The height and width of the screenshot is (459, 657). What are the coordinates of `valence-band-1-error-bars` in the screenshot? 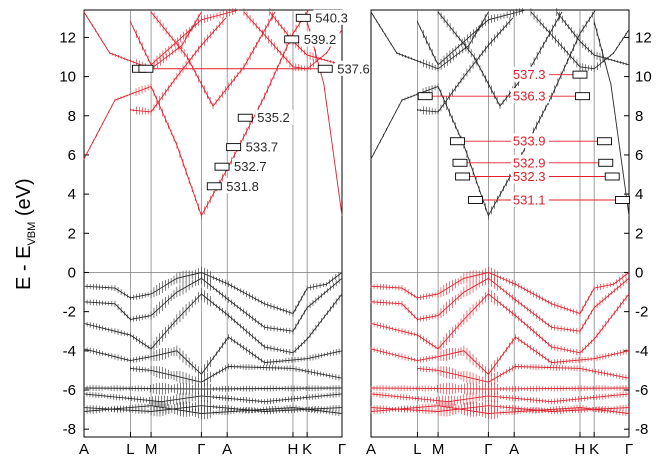 It's located at (211, 291).